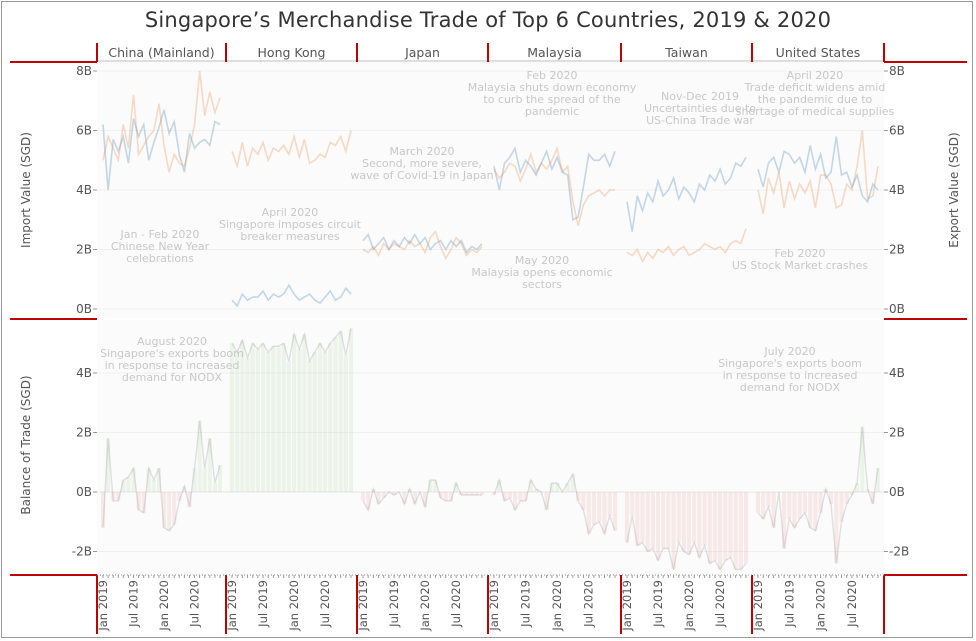 Image resolution: width=976 pixels, height=641 pixels. I want to click on import-tick-1: 6B, so click(84, 131).